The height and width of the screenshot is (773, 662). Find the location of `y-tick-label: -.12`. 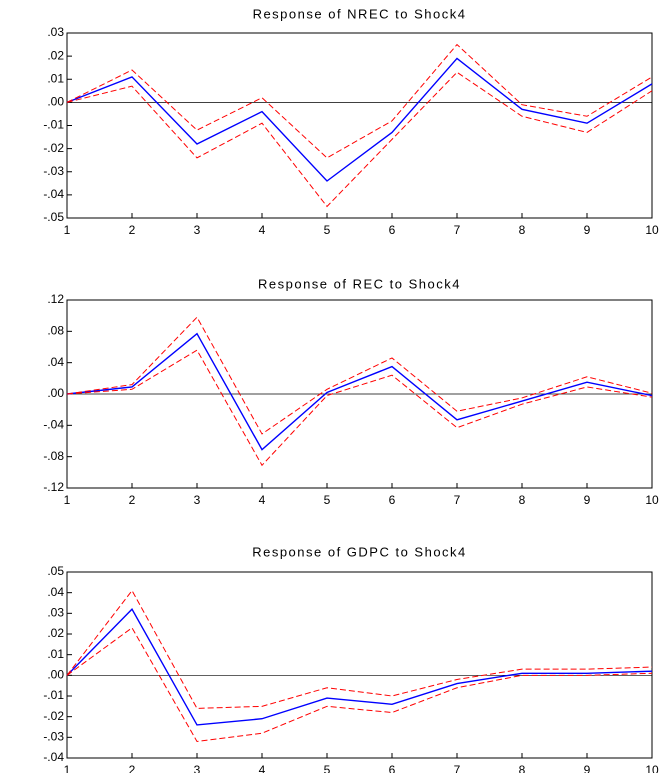

y-tick-label: -.12 is located at coordinates (53, 487).